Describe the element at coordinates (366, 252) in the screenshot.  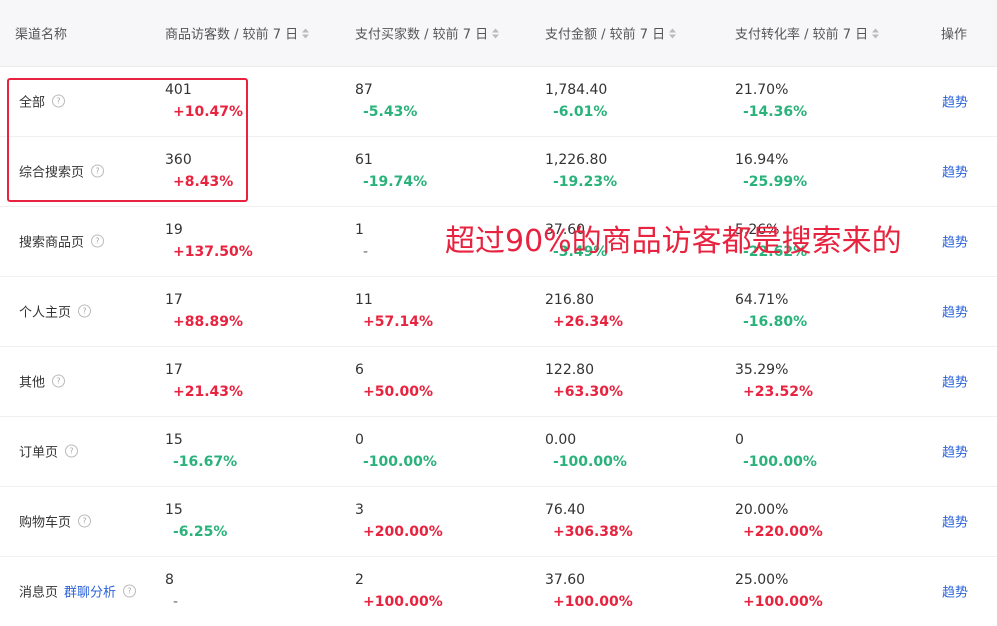
I see `buyers-change: -` at that location.